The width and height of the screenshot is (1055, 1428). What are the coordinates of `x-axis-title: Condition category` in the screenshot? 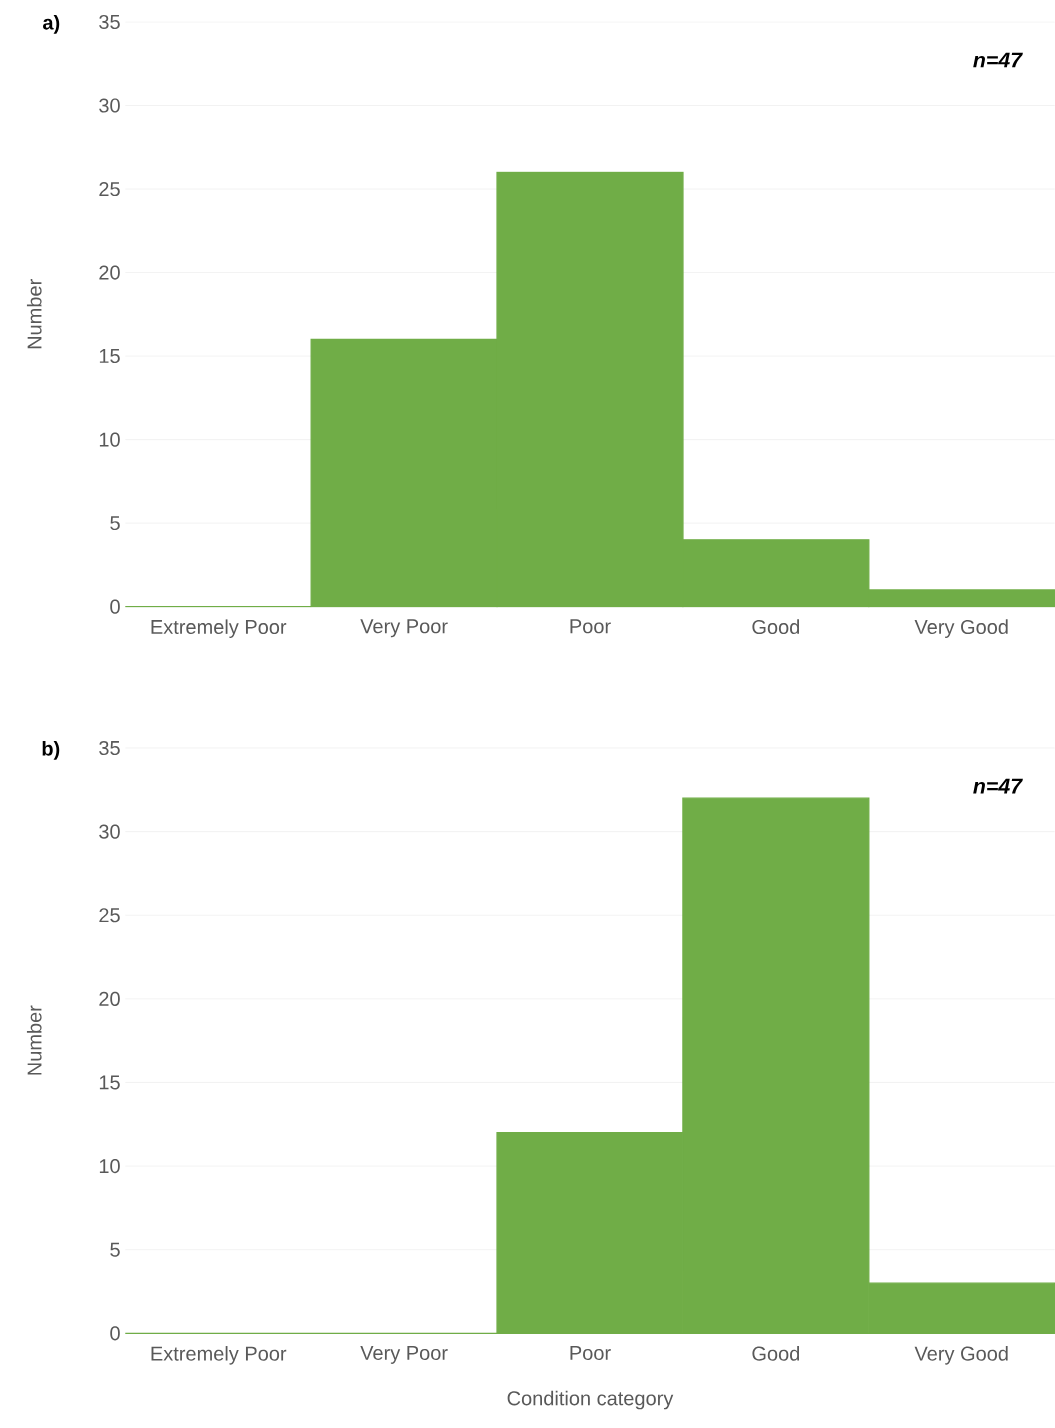 It's located at (590, 1400).